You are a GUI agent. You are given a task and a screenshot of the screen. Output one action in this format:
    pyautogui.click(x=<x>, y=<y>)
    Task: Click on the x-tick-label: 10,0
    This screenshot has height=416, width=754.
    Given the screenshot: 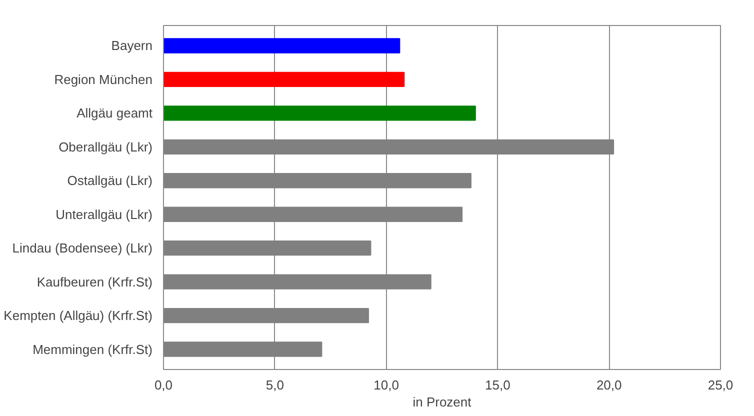 What is the action you would take?
    pyautogui.click(x=386, y=385)
    